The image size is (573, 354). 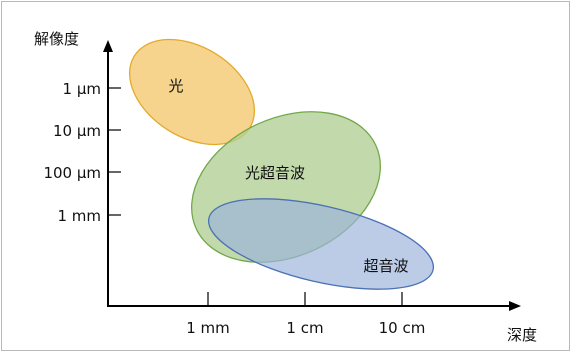 I want to click on x-tick-label: 1 cm, so click(x=304, y=328).